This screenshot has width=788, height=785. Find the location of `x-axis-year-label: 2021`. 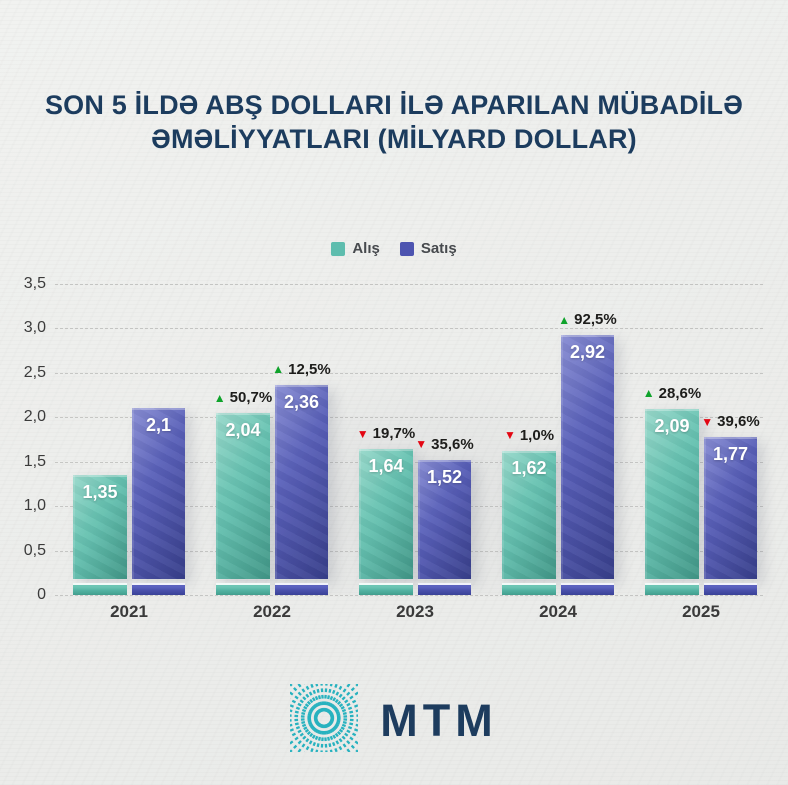

x-axis-year-label: 2021 is located at coordinates (129, 611).